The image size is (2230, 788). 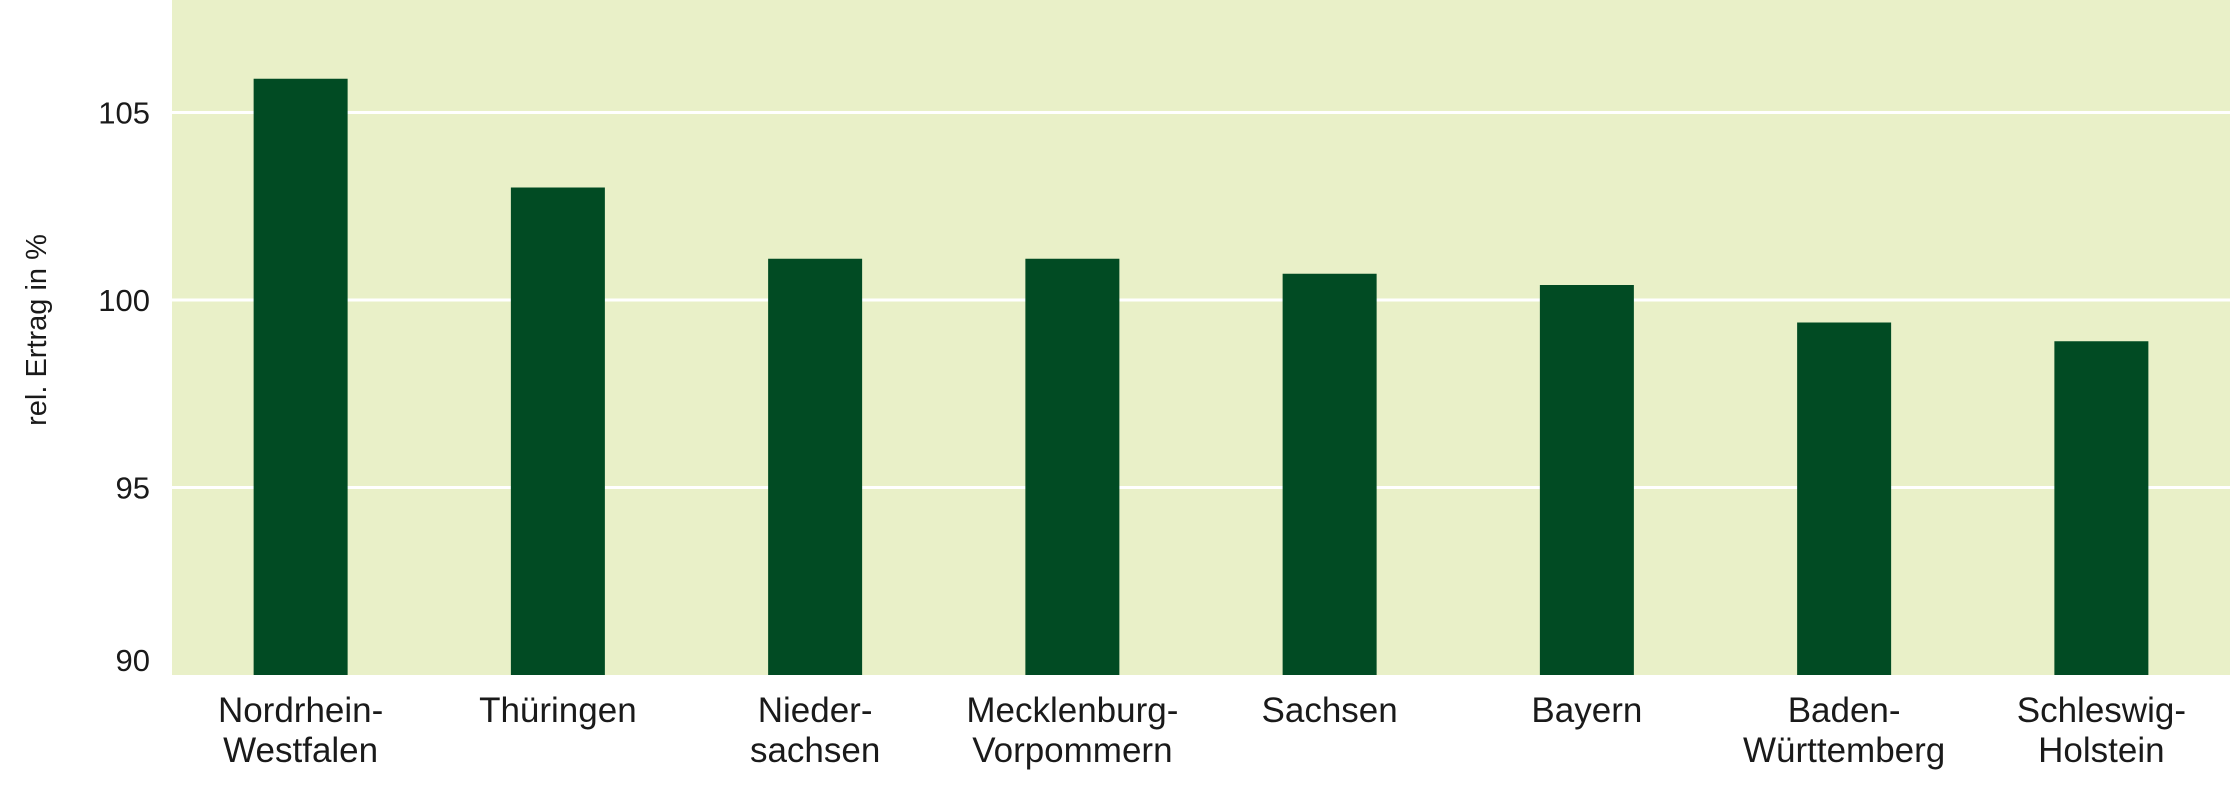 What do you see at coordinates (1330, 710) in the screenshot?
I see `x-category-label: Sachsen` at bounding box center [1330, 710].